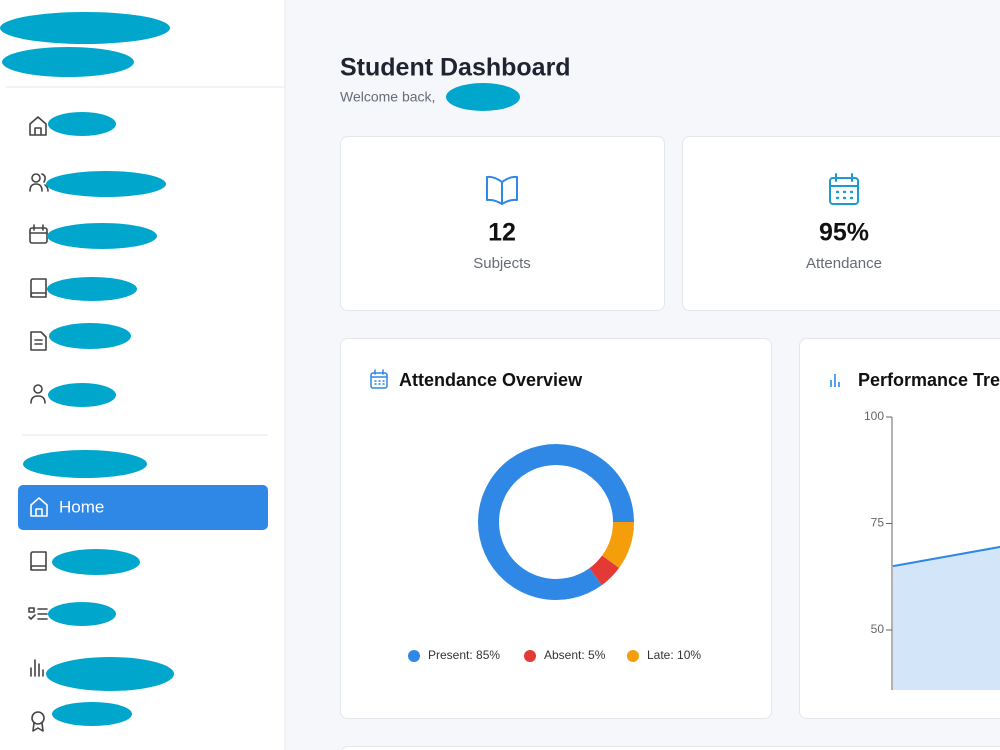 Image resolution: width=1000 pixels, height=750 pixels. Describe the element at coordinates (878, 629) in the screenshot. I see `y-tick-label: 50` at that location.